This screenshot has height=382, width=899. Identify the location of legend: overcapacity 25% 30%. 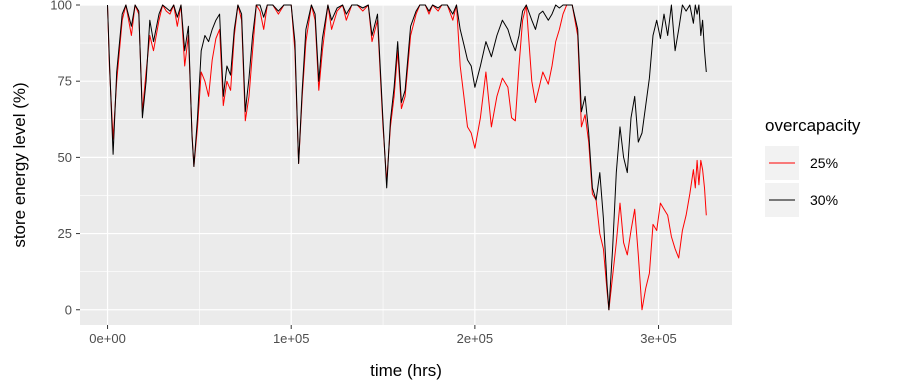
(813, 166).